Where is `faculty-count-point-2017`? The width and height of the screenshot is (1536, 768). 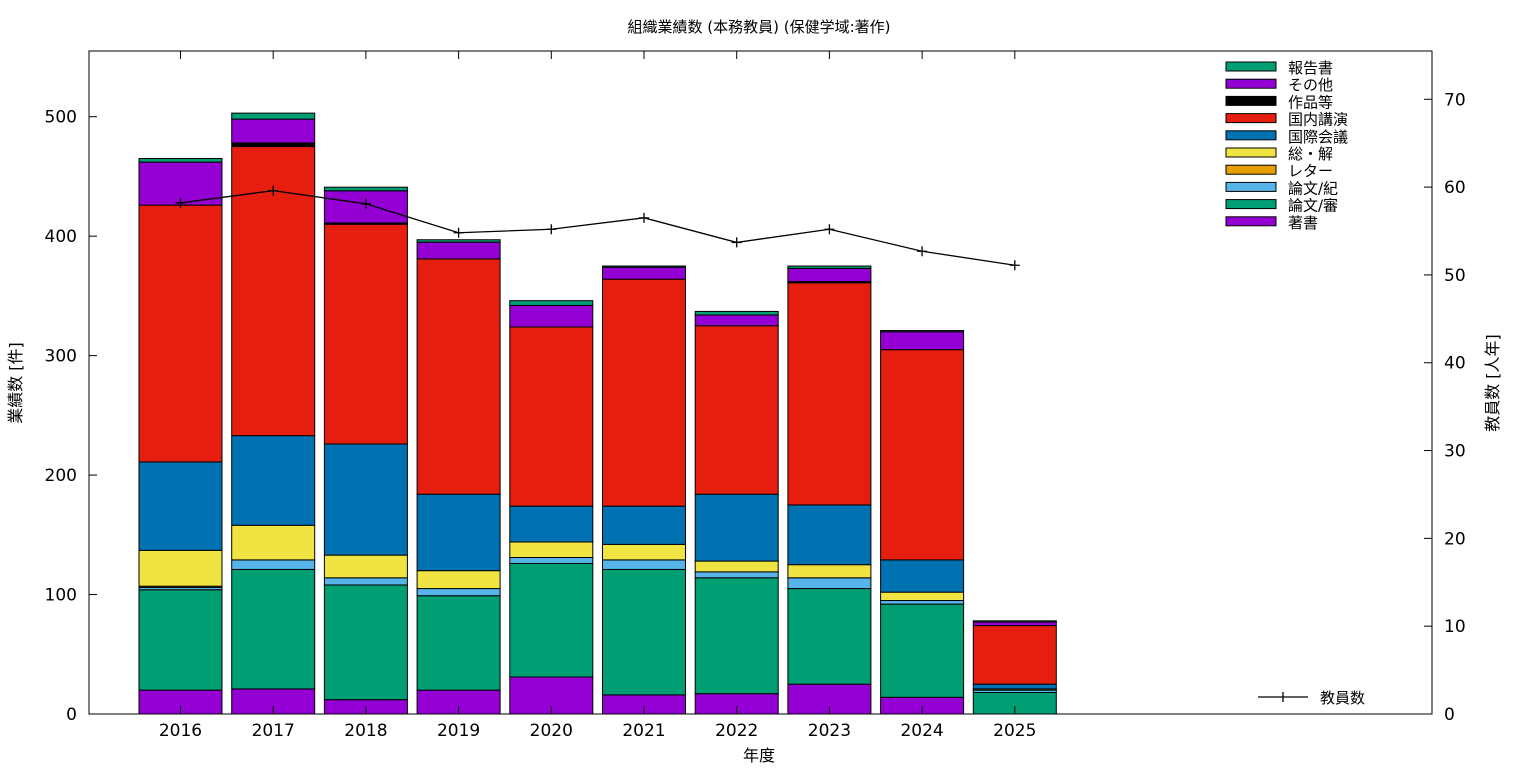 faculty-count-point-2017 is located at coordinates (273, 190).